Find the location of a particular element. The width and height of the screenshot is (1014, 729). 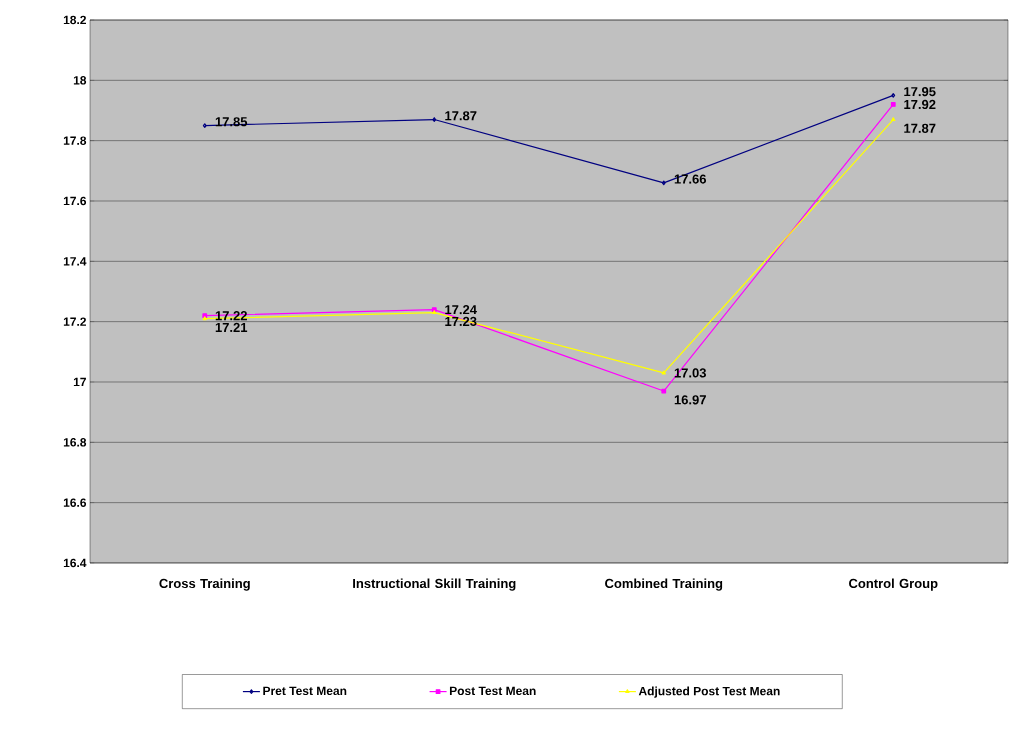

y-tick-label: 17.2 is located at coordinates (74, 321).